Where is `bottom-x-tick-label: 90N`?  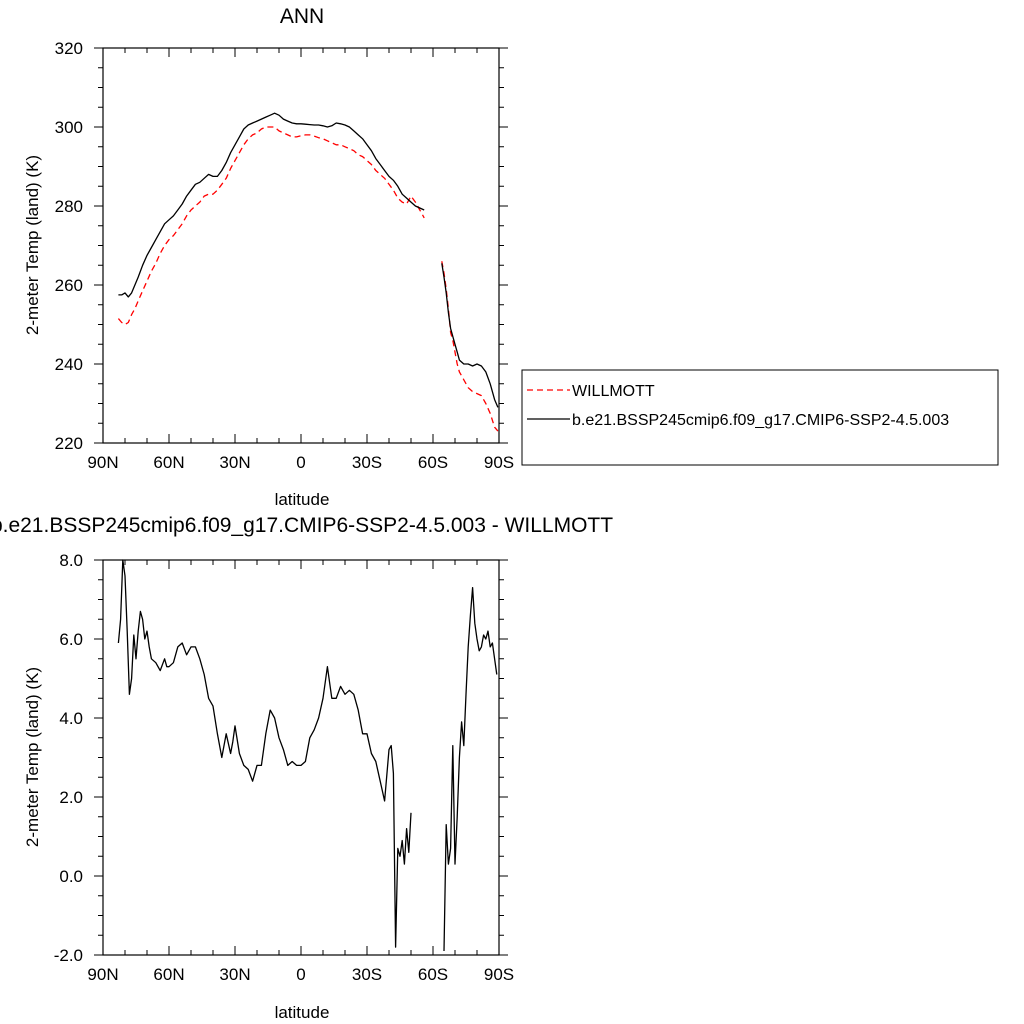
bottom-x-tick-label: 90N is located at coordinates (102, 974).